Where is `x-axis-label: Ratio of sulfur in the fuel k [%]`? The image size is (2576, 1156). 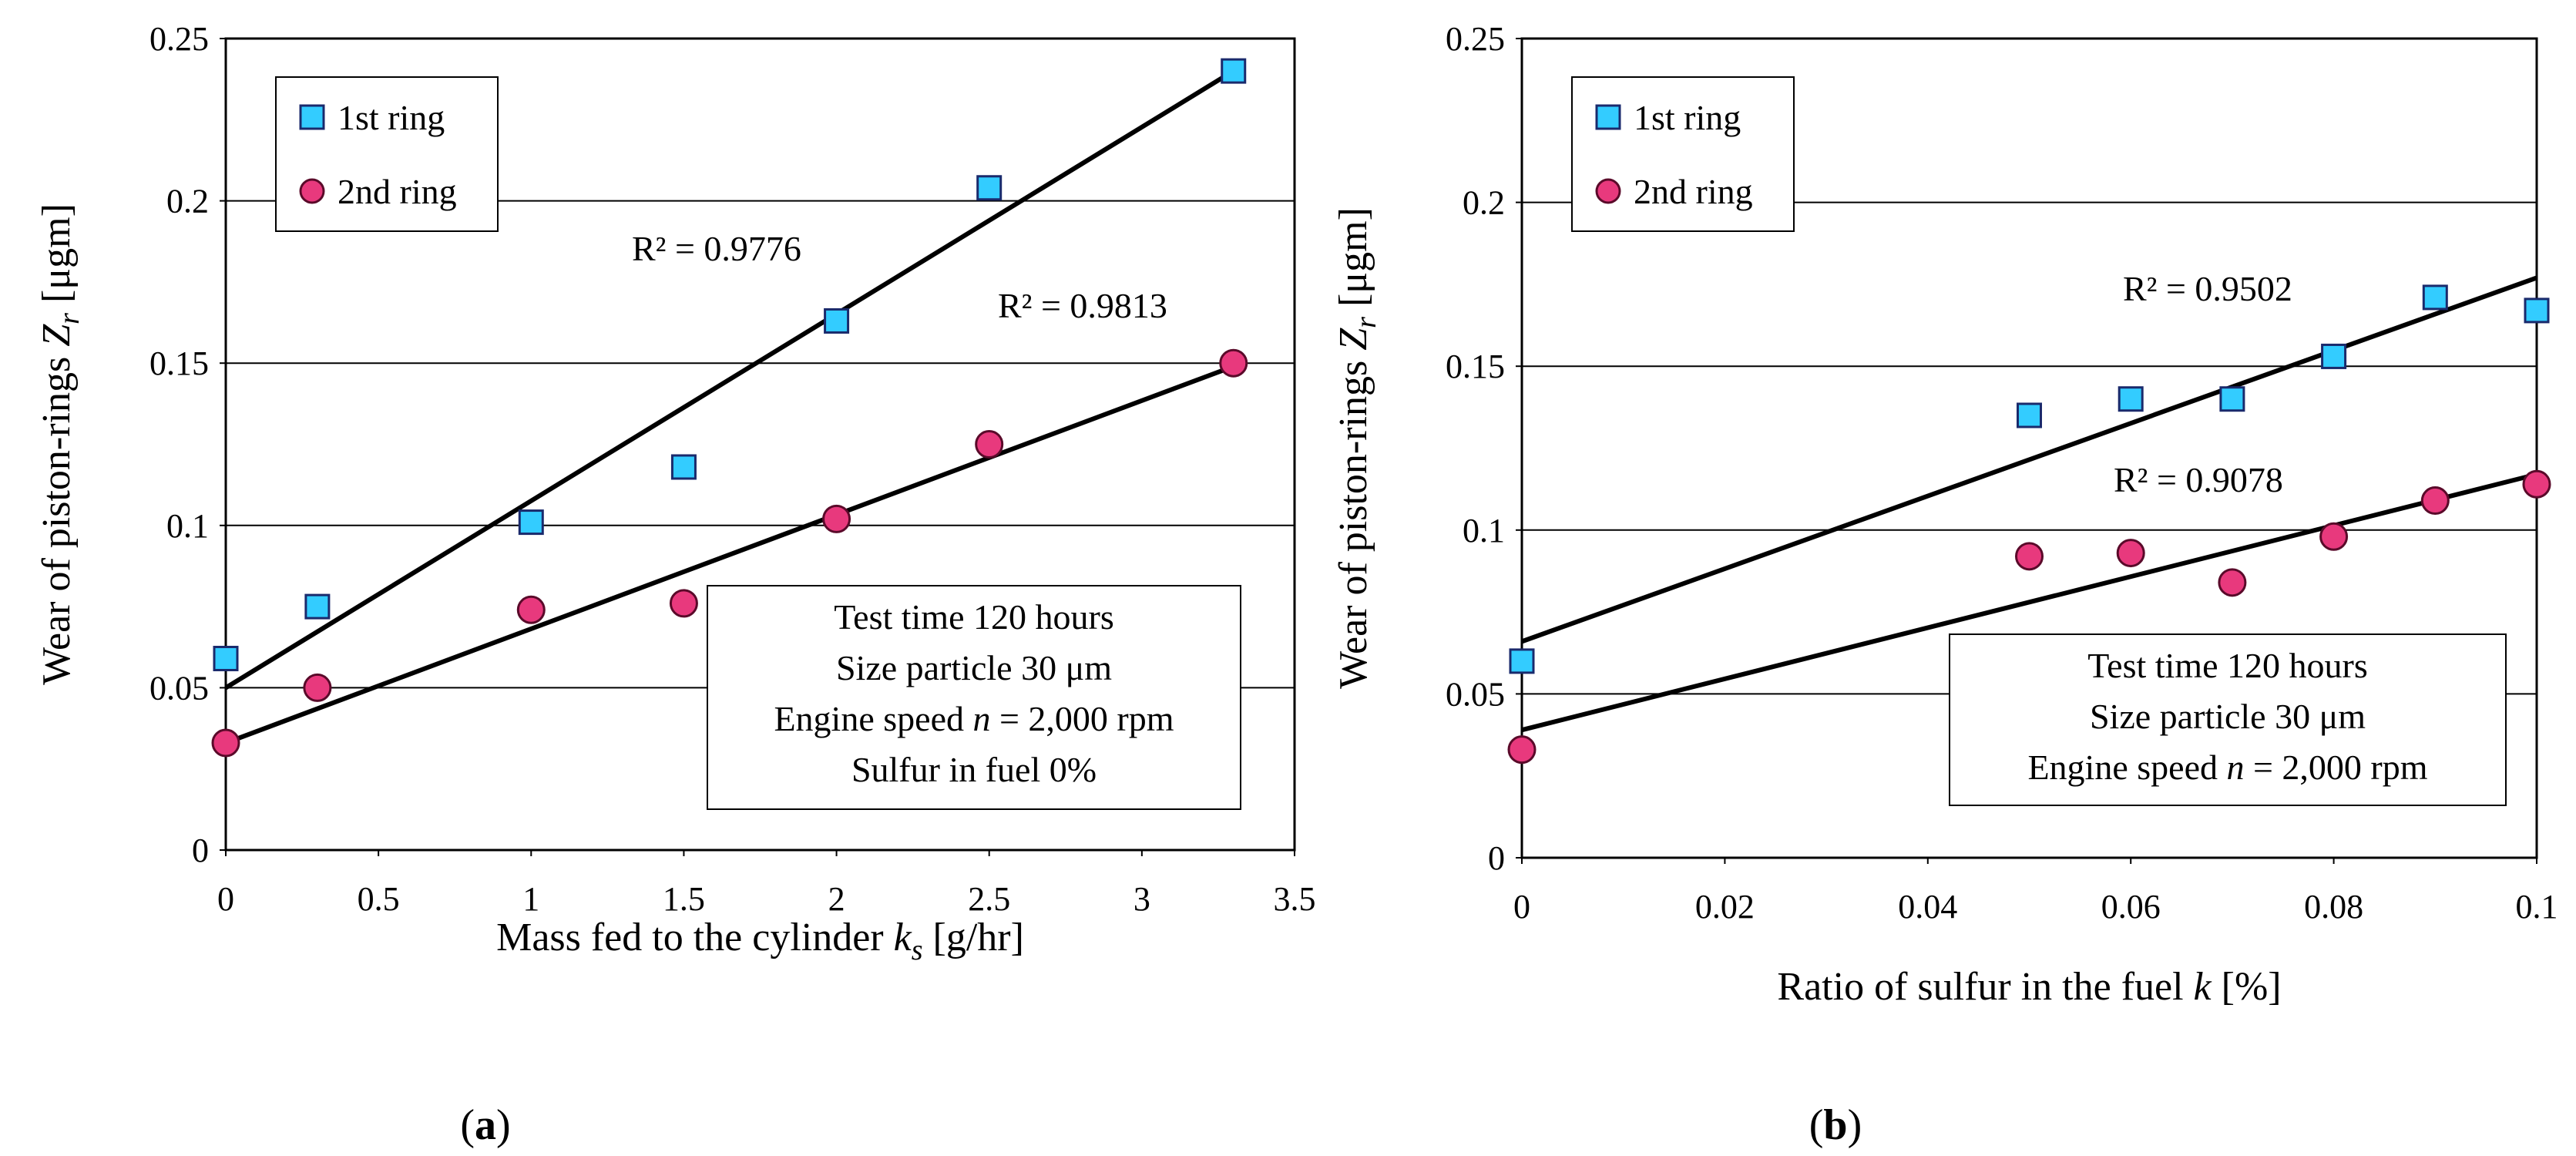
x-axis-label: Ratio of sulfur in the fuel k [%] is located at coordinates (2029, 987).